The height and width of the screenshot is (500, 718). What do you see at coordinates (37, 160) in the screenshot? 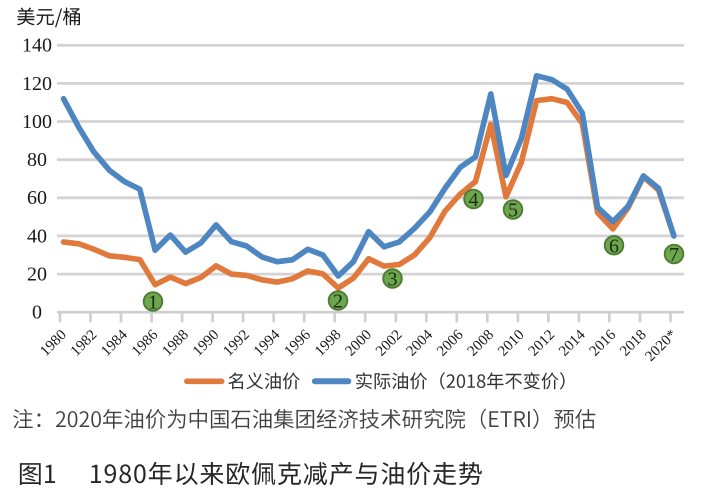
I see `svg-text: 80` at bounding box center [37, 160].